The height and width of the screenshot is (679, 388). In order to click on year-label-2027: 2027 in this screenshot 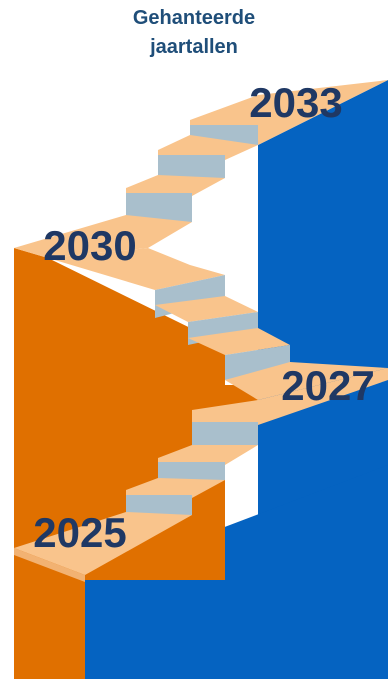, I will do `click(327, 385)`.